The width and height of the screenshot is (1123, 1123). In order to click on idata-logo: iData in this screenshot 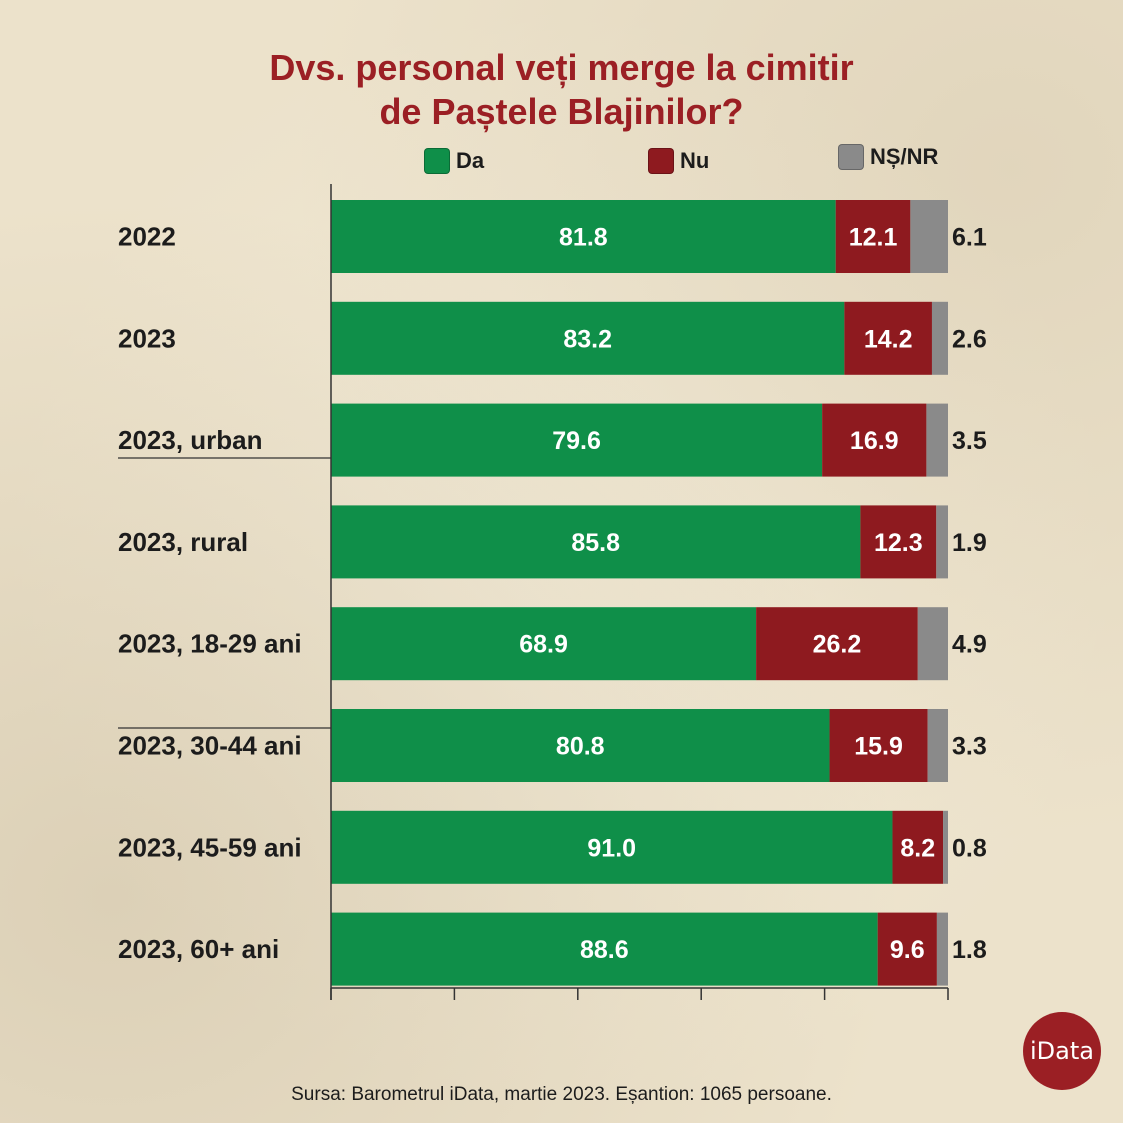, I will do `click(1062, 1051)`.